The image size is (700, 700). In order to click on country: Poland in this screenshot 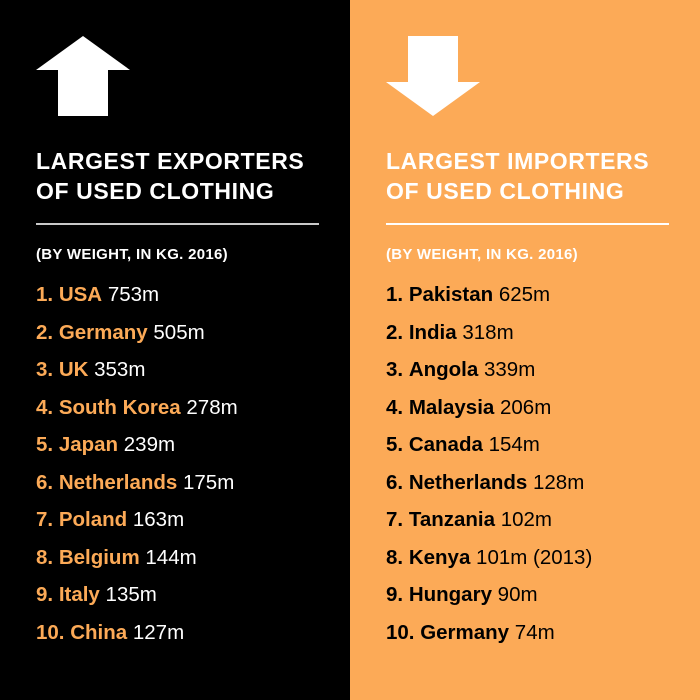, I will do `click(93, 519)`.